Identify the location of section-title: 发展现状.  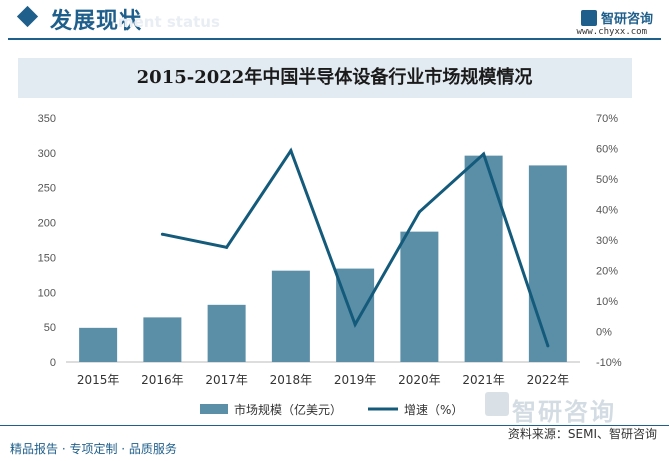
(96, 21).